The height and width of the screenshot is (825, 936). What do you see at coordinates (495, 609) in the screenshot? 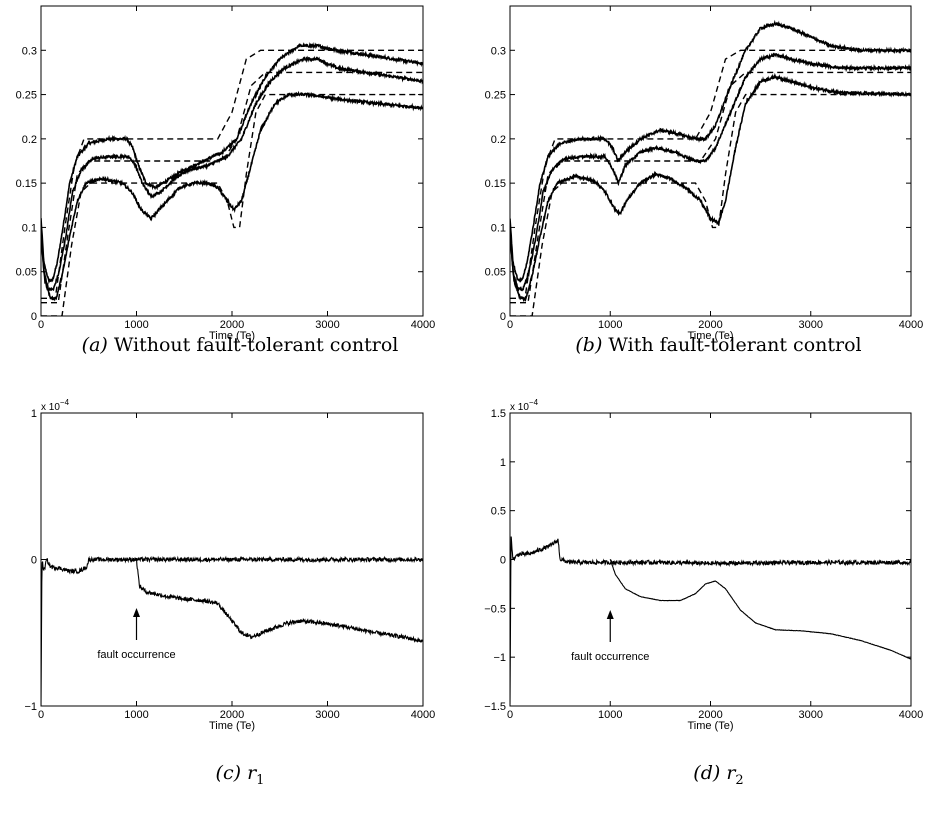
I see `y-tick-label: −0.5` at bounding box center [495, 609].